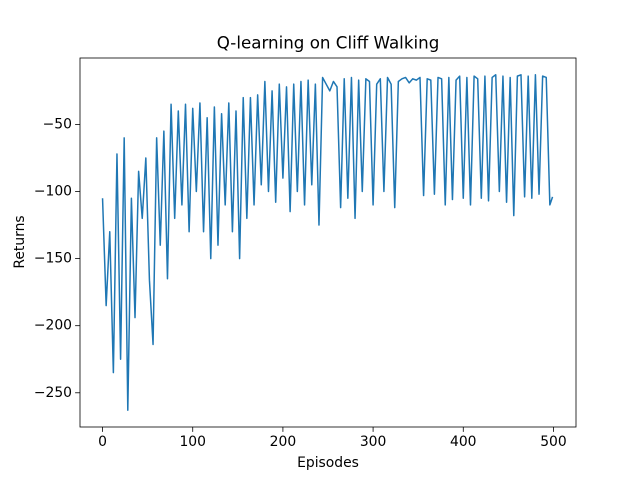 The width and height of the screenshot is (640, 480). What do you see at coordinates (328, 43) in the screenshot?
I see `chart-title: Q-learning on Cliff Walking` at bounding box center [328, 43].